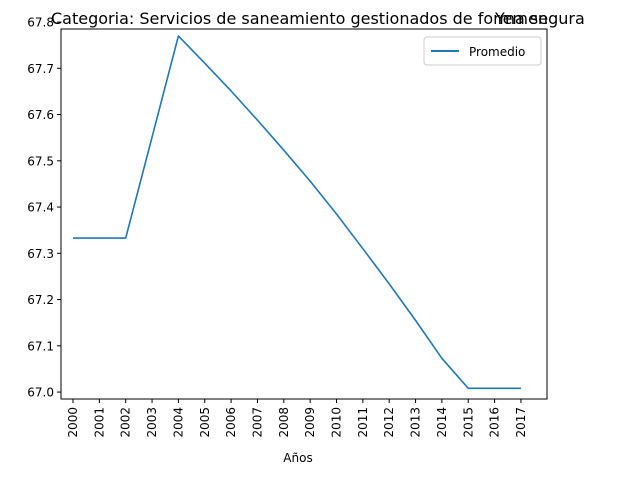 This screenshot has width=619, height=480. I want to click on x-tick-label: 2001, so click(99, 422).